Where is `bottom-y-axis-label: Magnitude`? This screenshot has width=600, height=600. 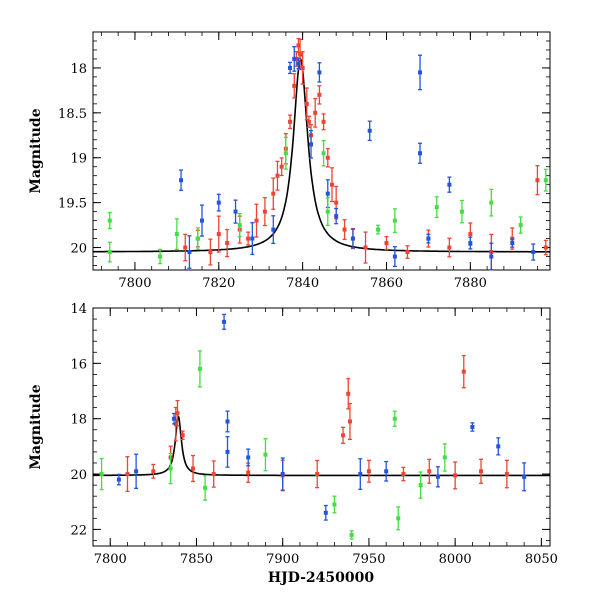
bottom-y-axis-label: Magnitude is located at coordinates (36, 426).